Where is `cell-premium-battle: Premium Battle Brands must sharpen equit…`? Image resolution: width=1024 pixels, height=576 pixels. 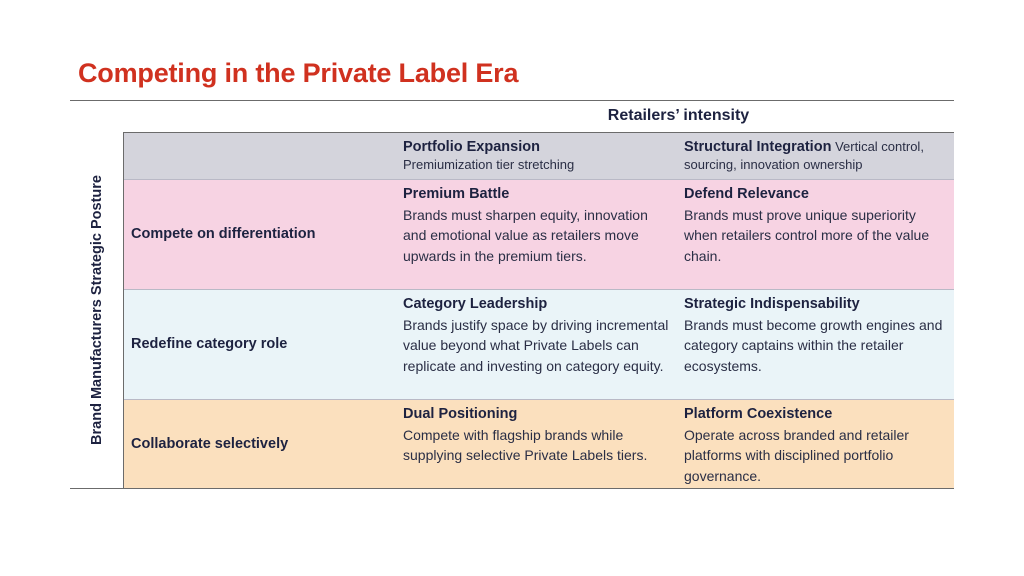
cell-premium-battle: Premium Battle Brands must sharpen equit… is located at coordinates (537, 225).